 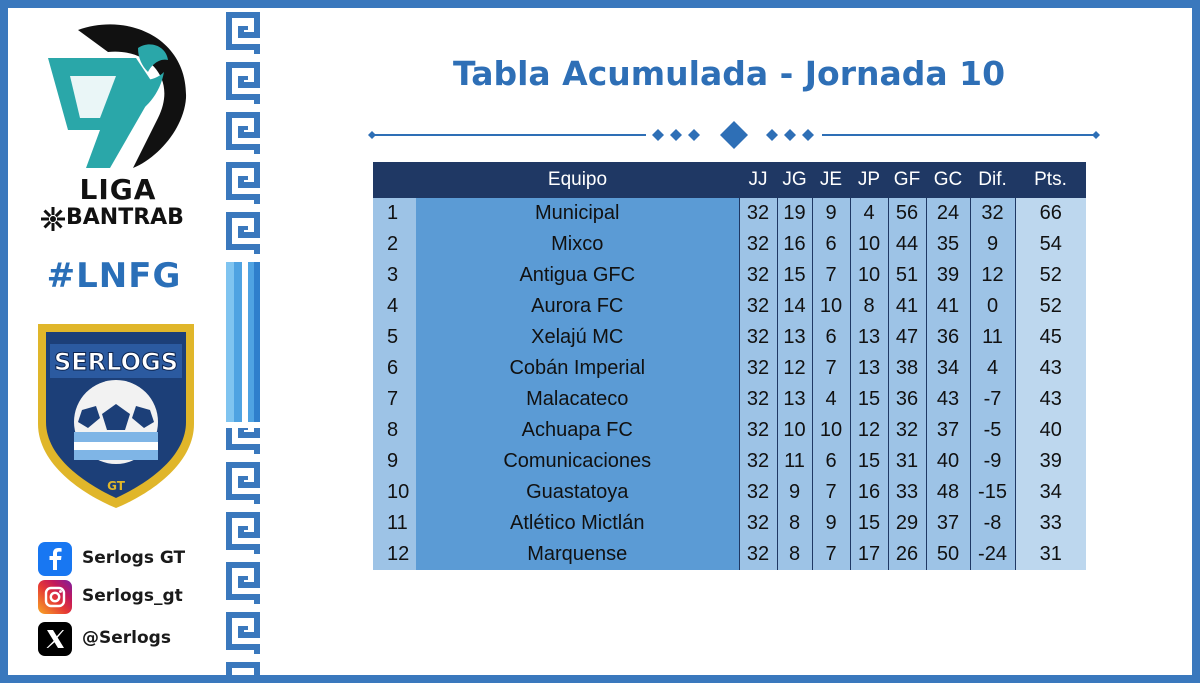 What do you see at coordinates (947, 554) in the screenshot?
I see `cell-gc: 50` at bounding box center [947, 554].